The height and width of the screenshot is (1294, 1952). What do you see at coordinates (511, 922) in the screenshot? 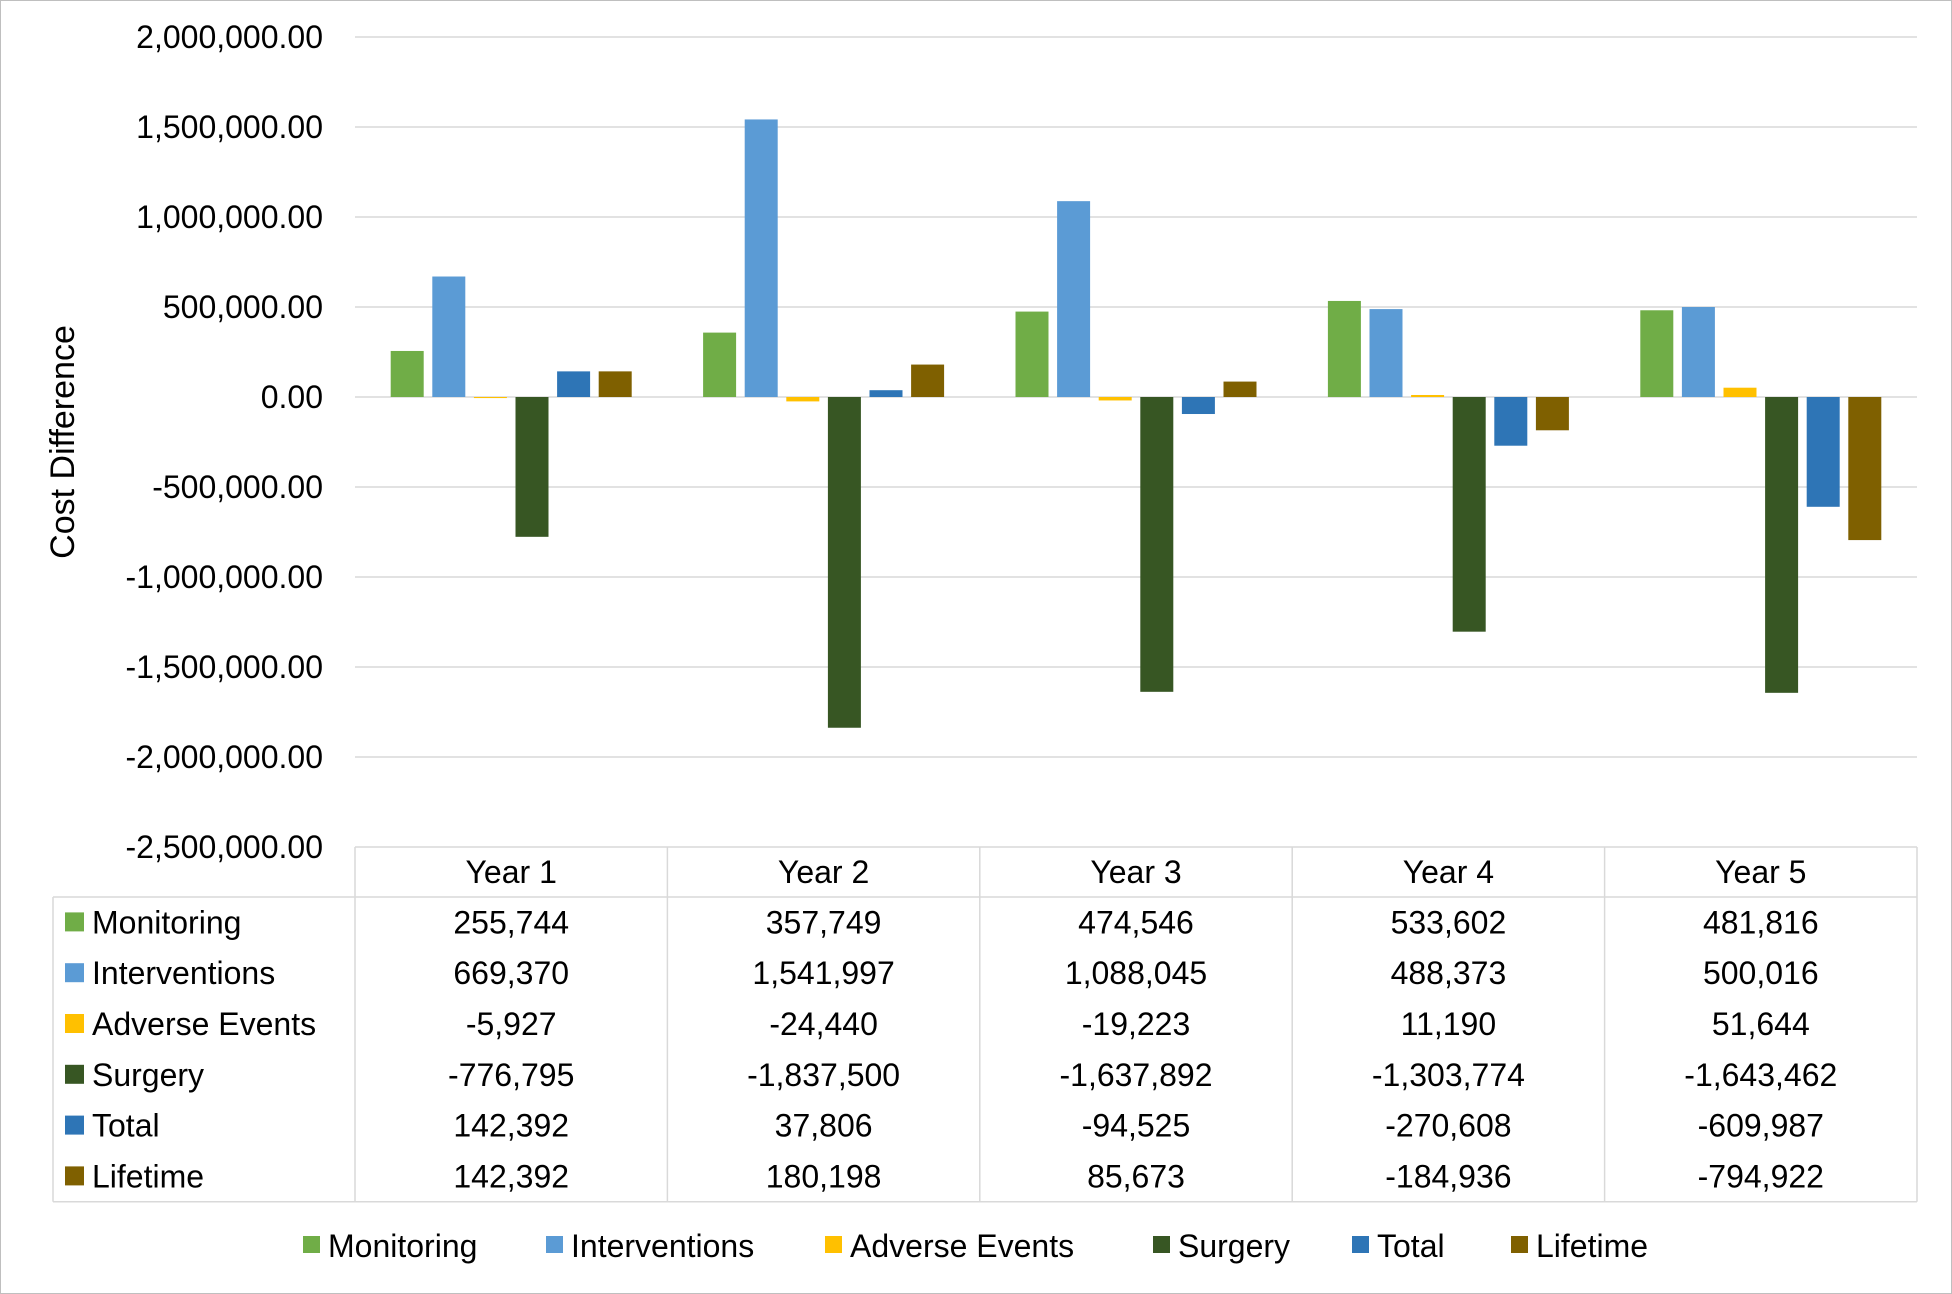
I see `data-label: 255,744` at bounding box center [511, 922].